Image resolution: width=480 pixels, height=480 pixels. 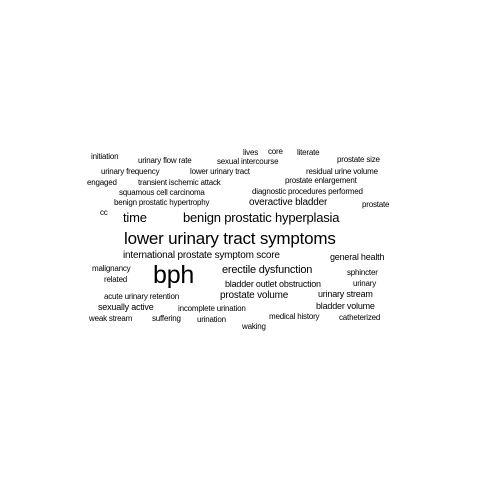 I want to click on word-bladder-volume: bladder volume, so click(x=345, y=306).